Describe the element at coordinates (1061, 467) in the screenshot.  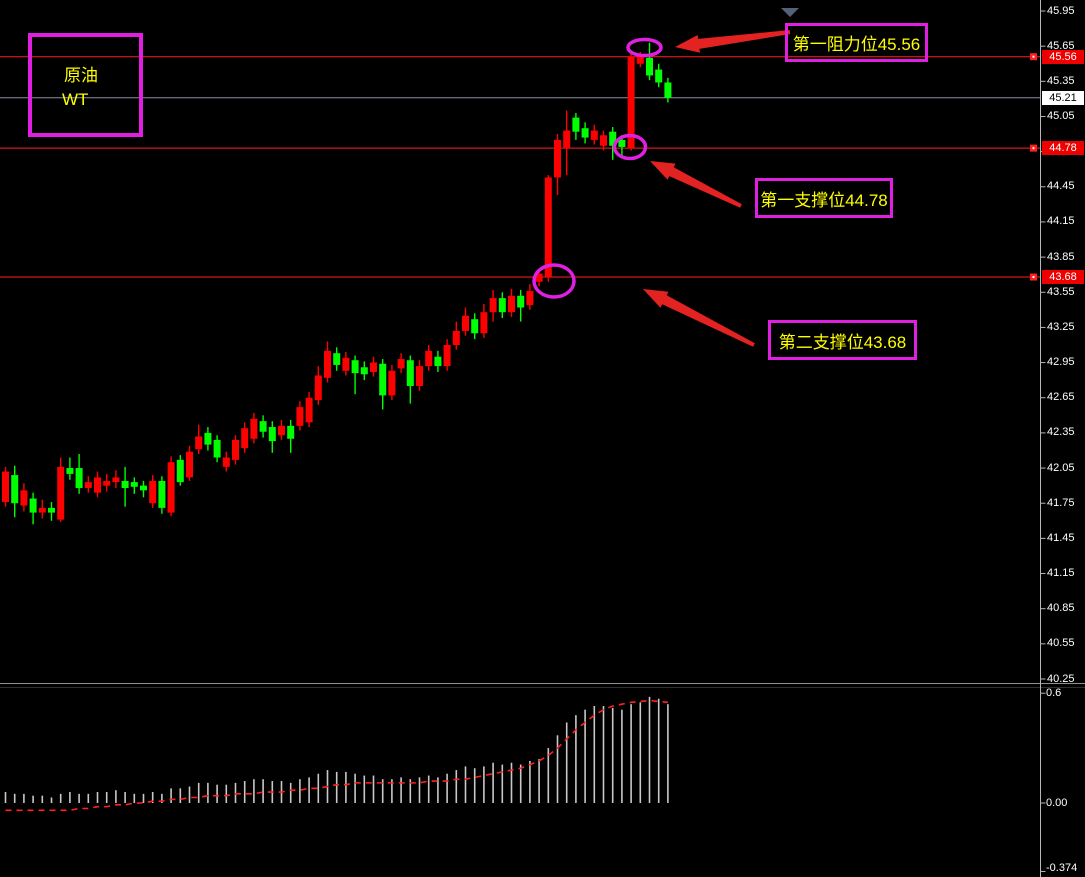
I see `price-axis-tick-label: 42.05` at that location.